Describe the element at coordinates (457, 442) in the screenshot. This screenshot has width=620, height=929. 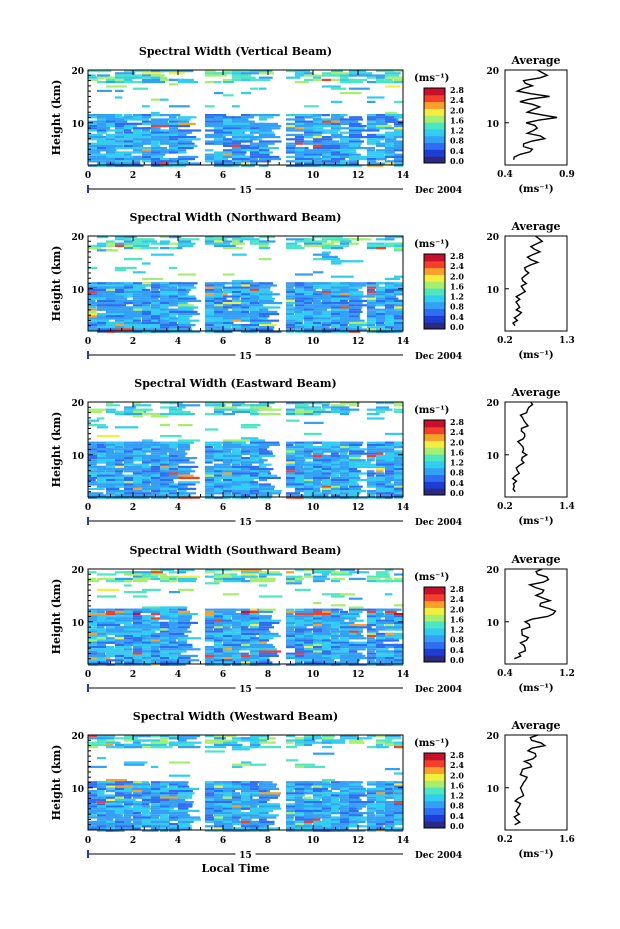
I see `colorbar-tick-label: 2.0` at that location.